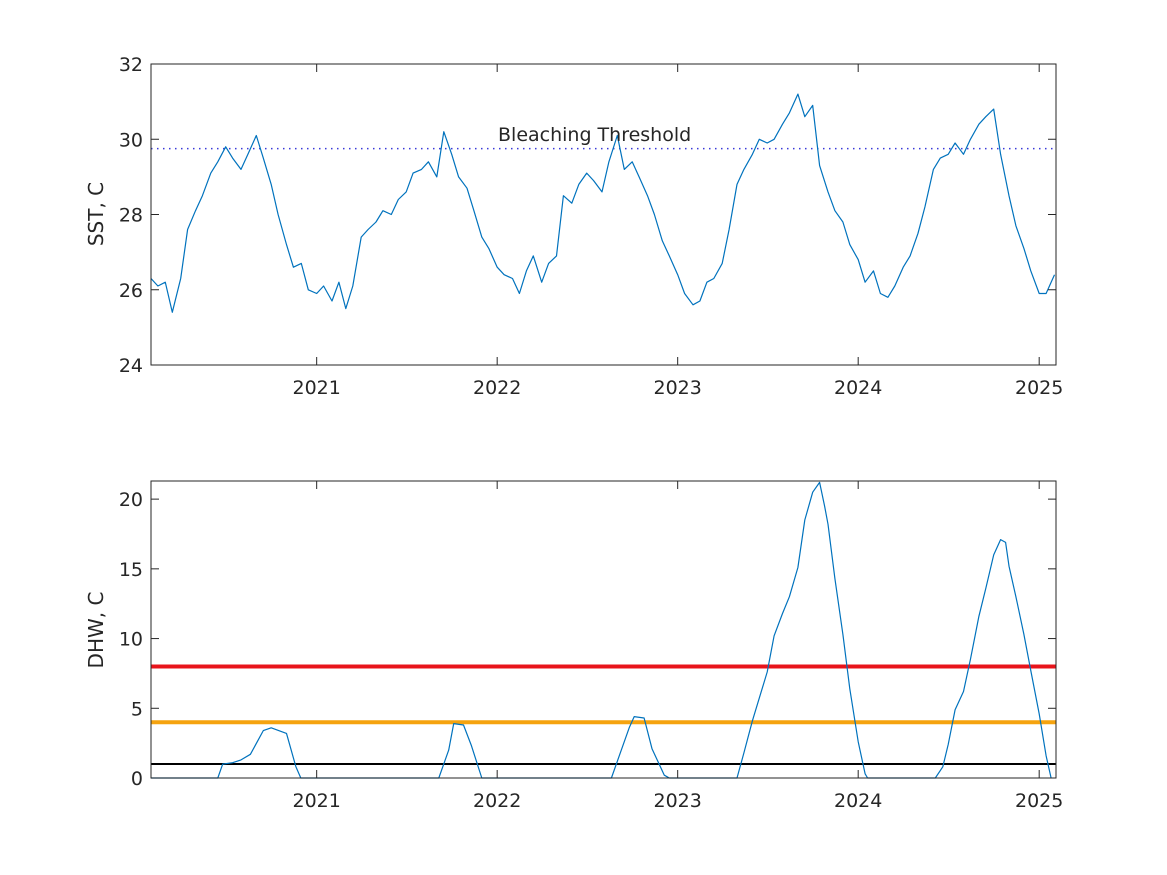  I want to click on sst-x-tick-label: 2024, so click(858, 388).